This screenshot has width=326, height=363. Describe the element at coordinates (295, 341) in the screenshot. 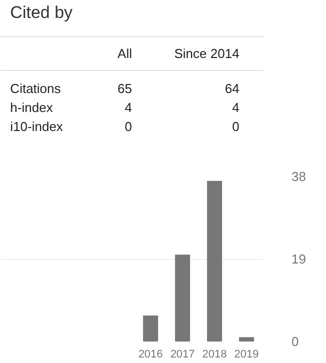

I see `y-tick-label: 0` at that location.